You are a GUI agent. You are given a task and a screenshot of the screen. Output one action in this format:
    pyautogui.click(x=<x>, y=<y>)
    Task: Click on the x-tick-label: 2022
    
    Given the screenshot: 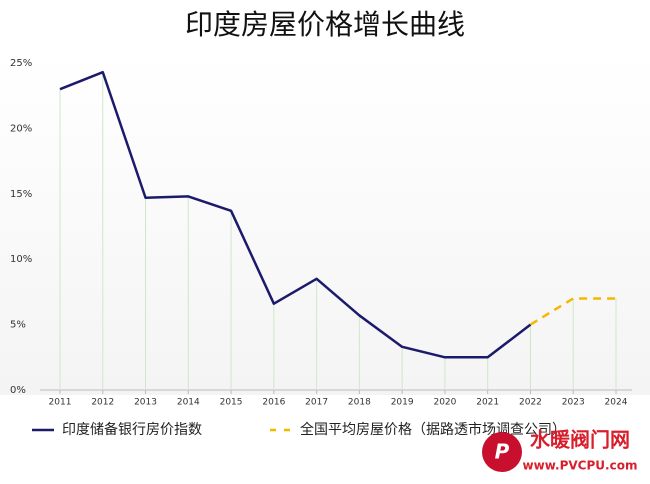 What is the action you would take?
    pyautogui.click(x=530, y=403)
    